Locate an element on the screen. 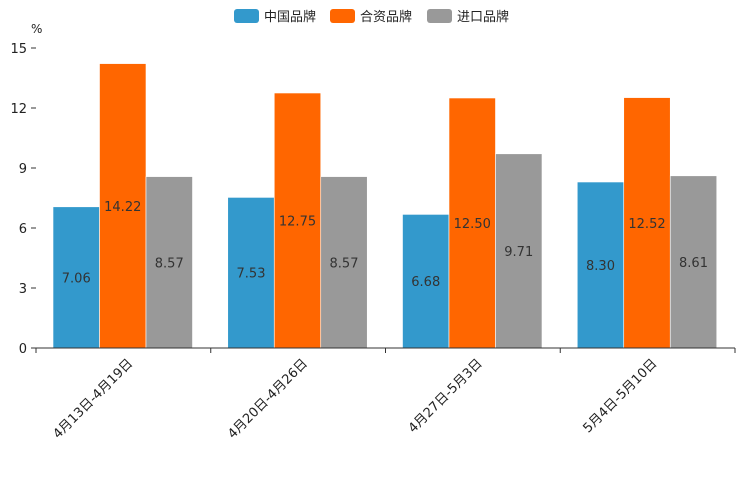 Image resolution: width=744 pixels, height=496 pixels. y-tick-label: 0 is located at coordinates (23, 349).